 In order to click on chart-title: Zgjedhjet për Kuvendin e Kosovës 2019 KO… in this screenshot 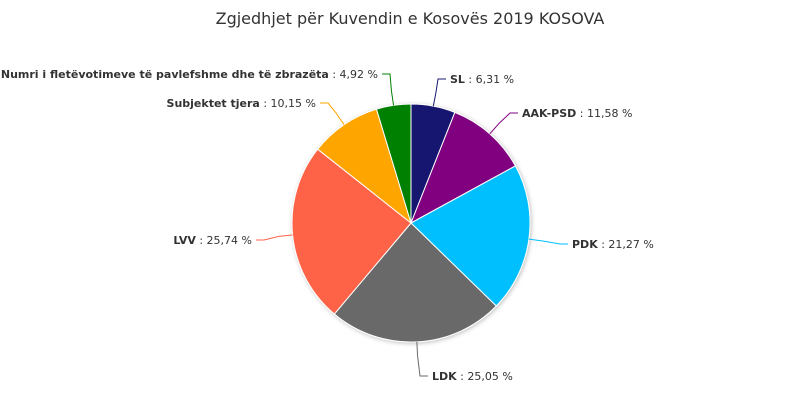, I will do `click(410, 18)`.